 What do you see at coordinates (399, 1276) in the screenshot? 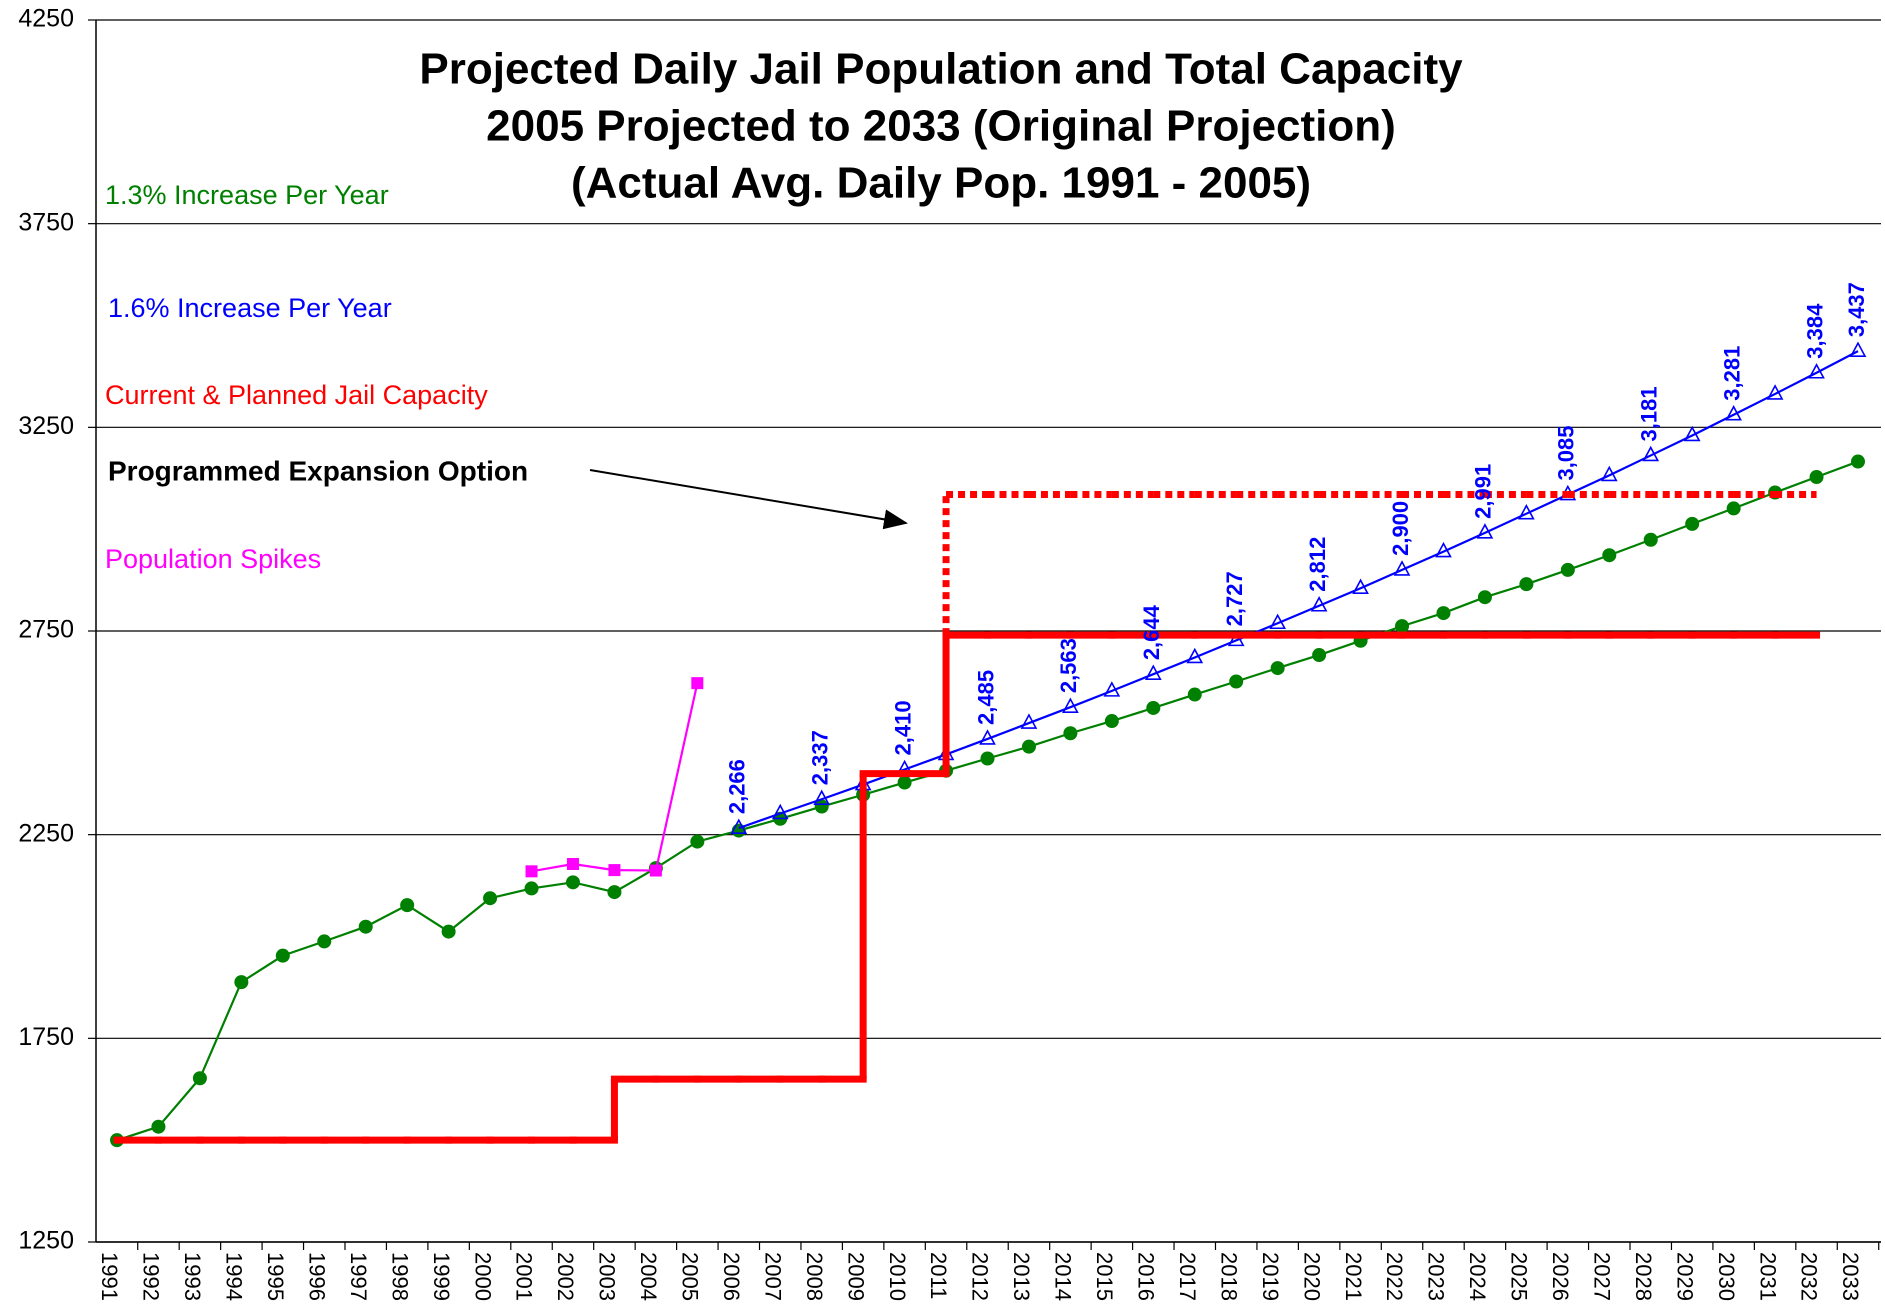
I see `x-tick-label: 1998` at bounding box center [399, 1276].